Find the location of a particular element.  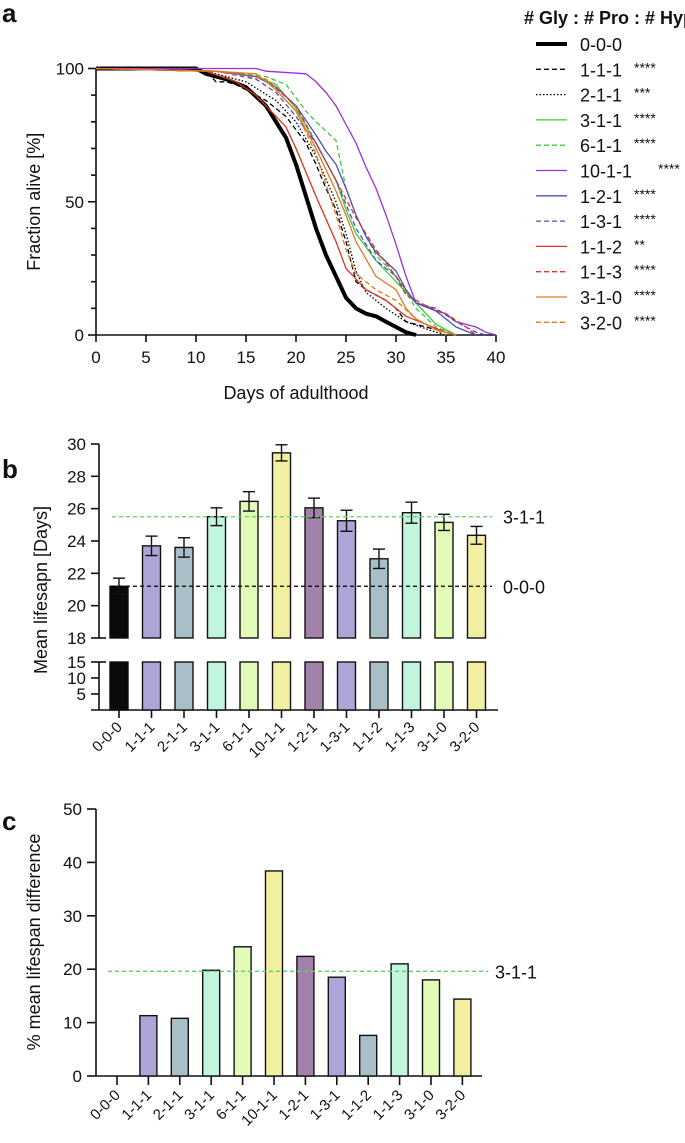

x-tick-label: 0 is located at coordinates (95, 357).